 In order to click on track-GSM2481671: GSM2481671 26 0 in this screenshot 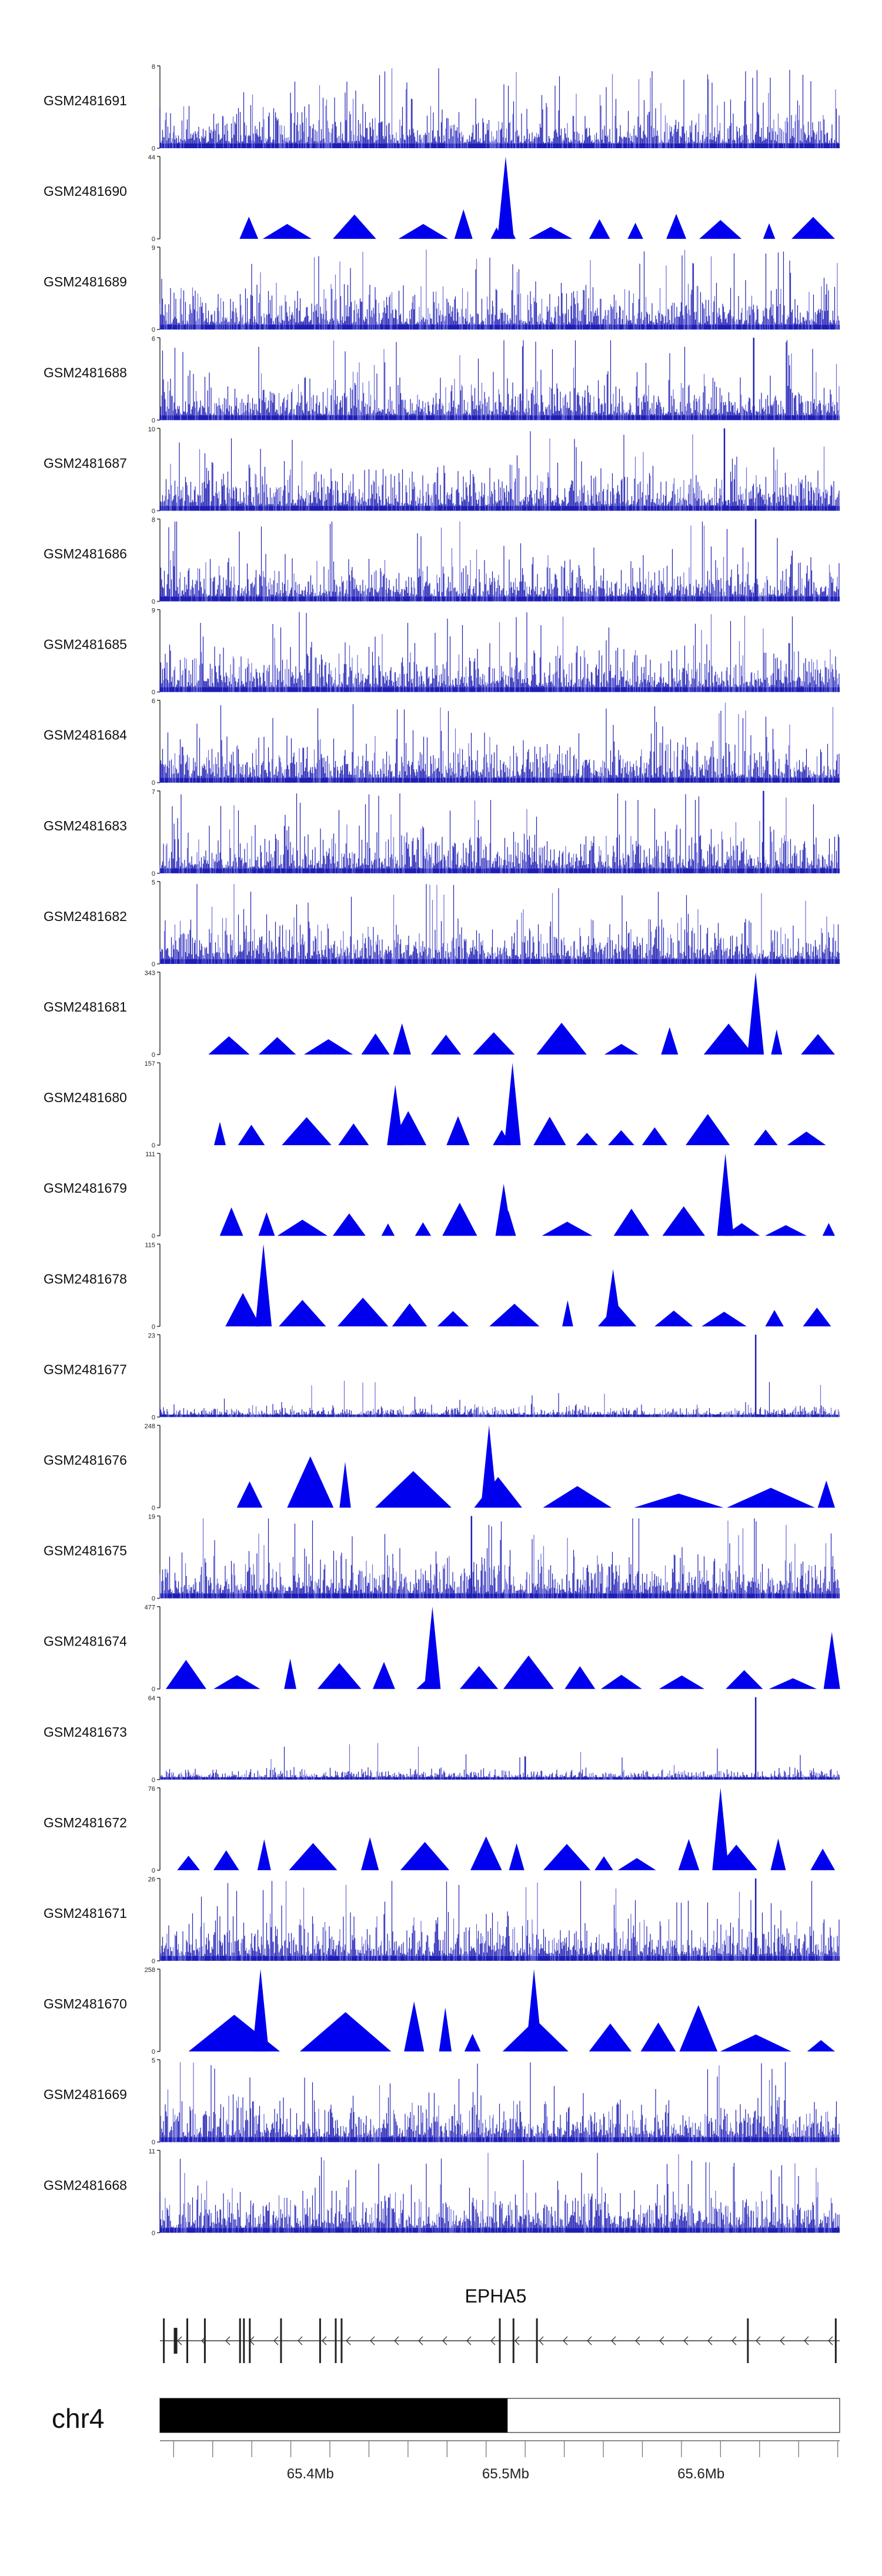, I will do `click(442, 1920)`.